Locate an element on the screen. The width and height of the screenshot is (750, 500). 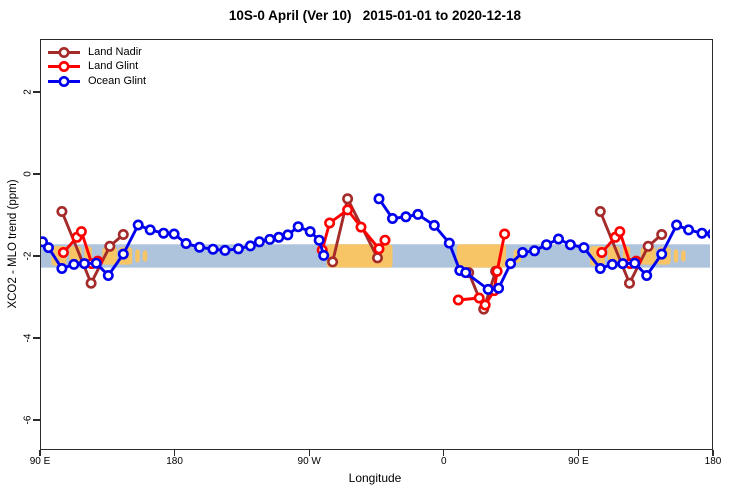
y-tick-label: -4 is located at coordinates (28, 338).